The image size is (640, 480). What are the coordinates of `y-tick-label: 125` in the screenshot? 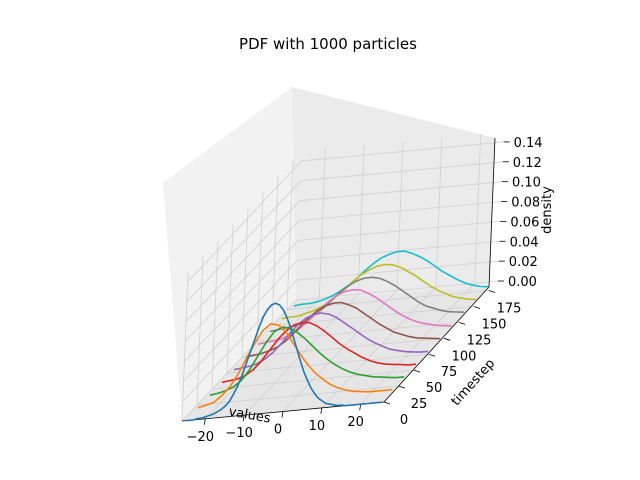 It's located at (479, 340).